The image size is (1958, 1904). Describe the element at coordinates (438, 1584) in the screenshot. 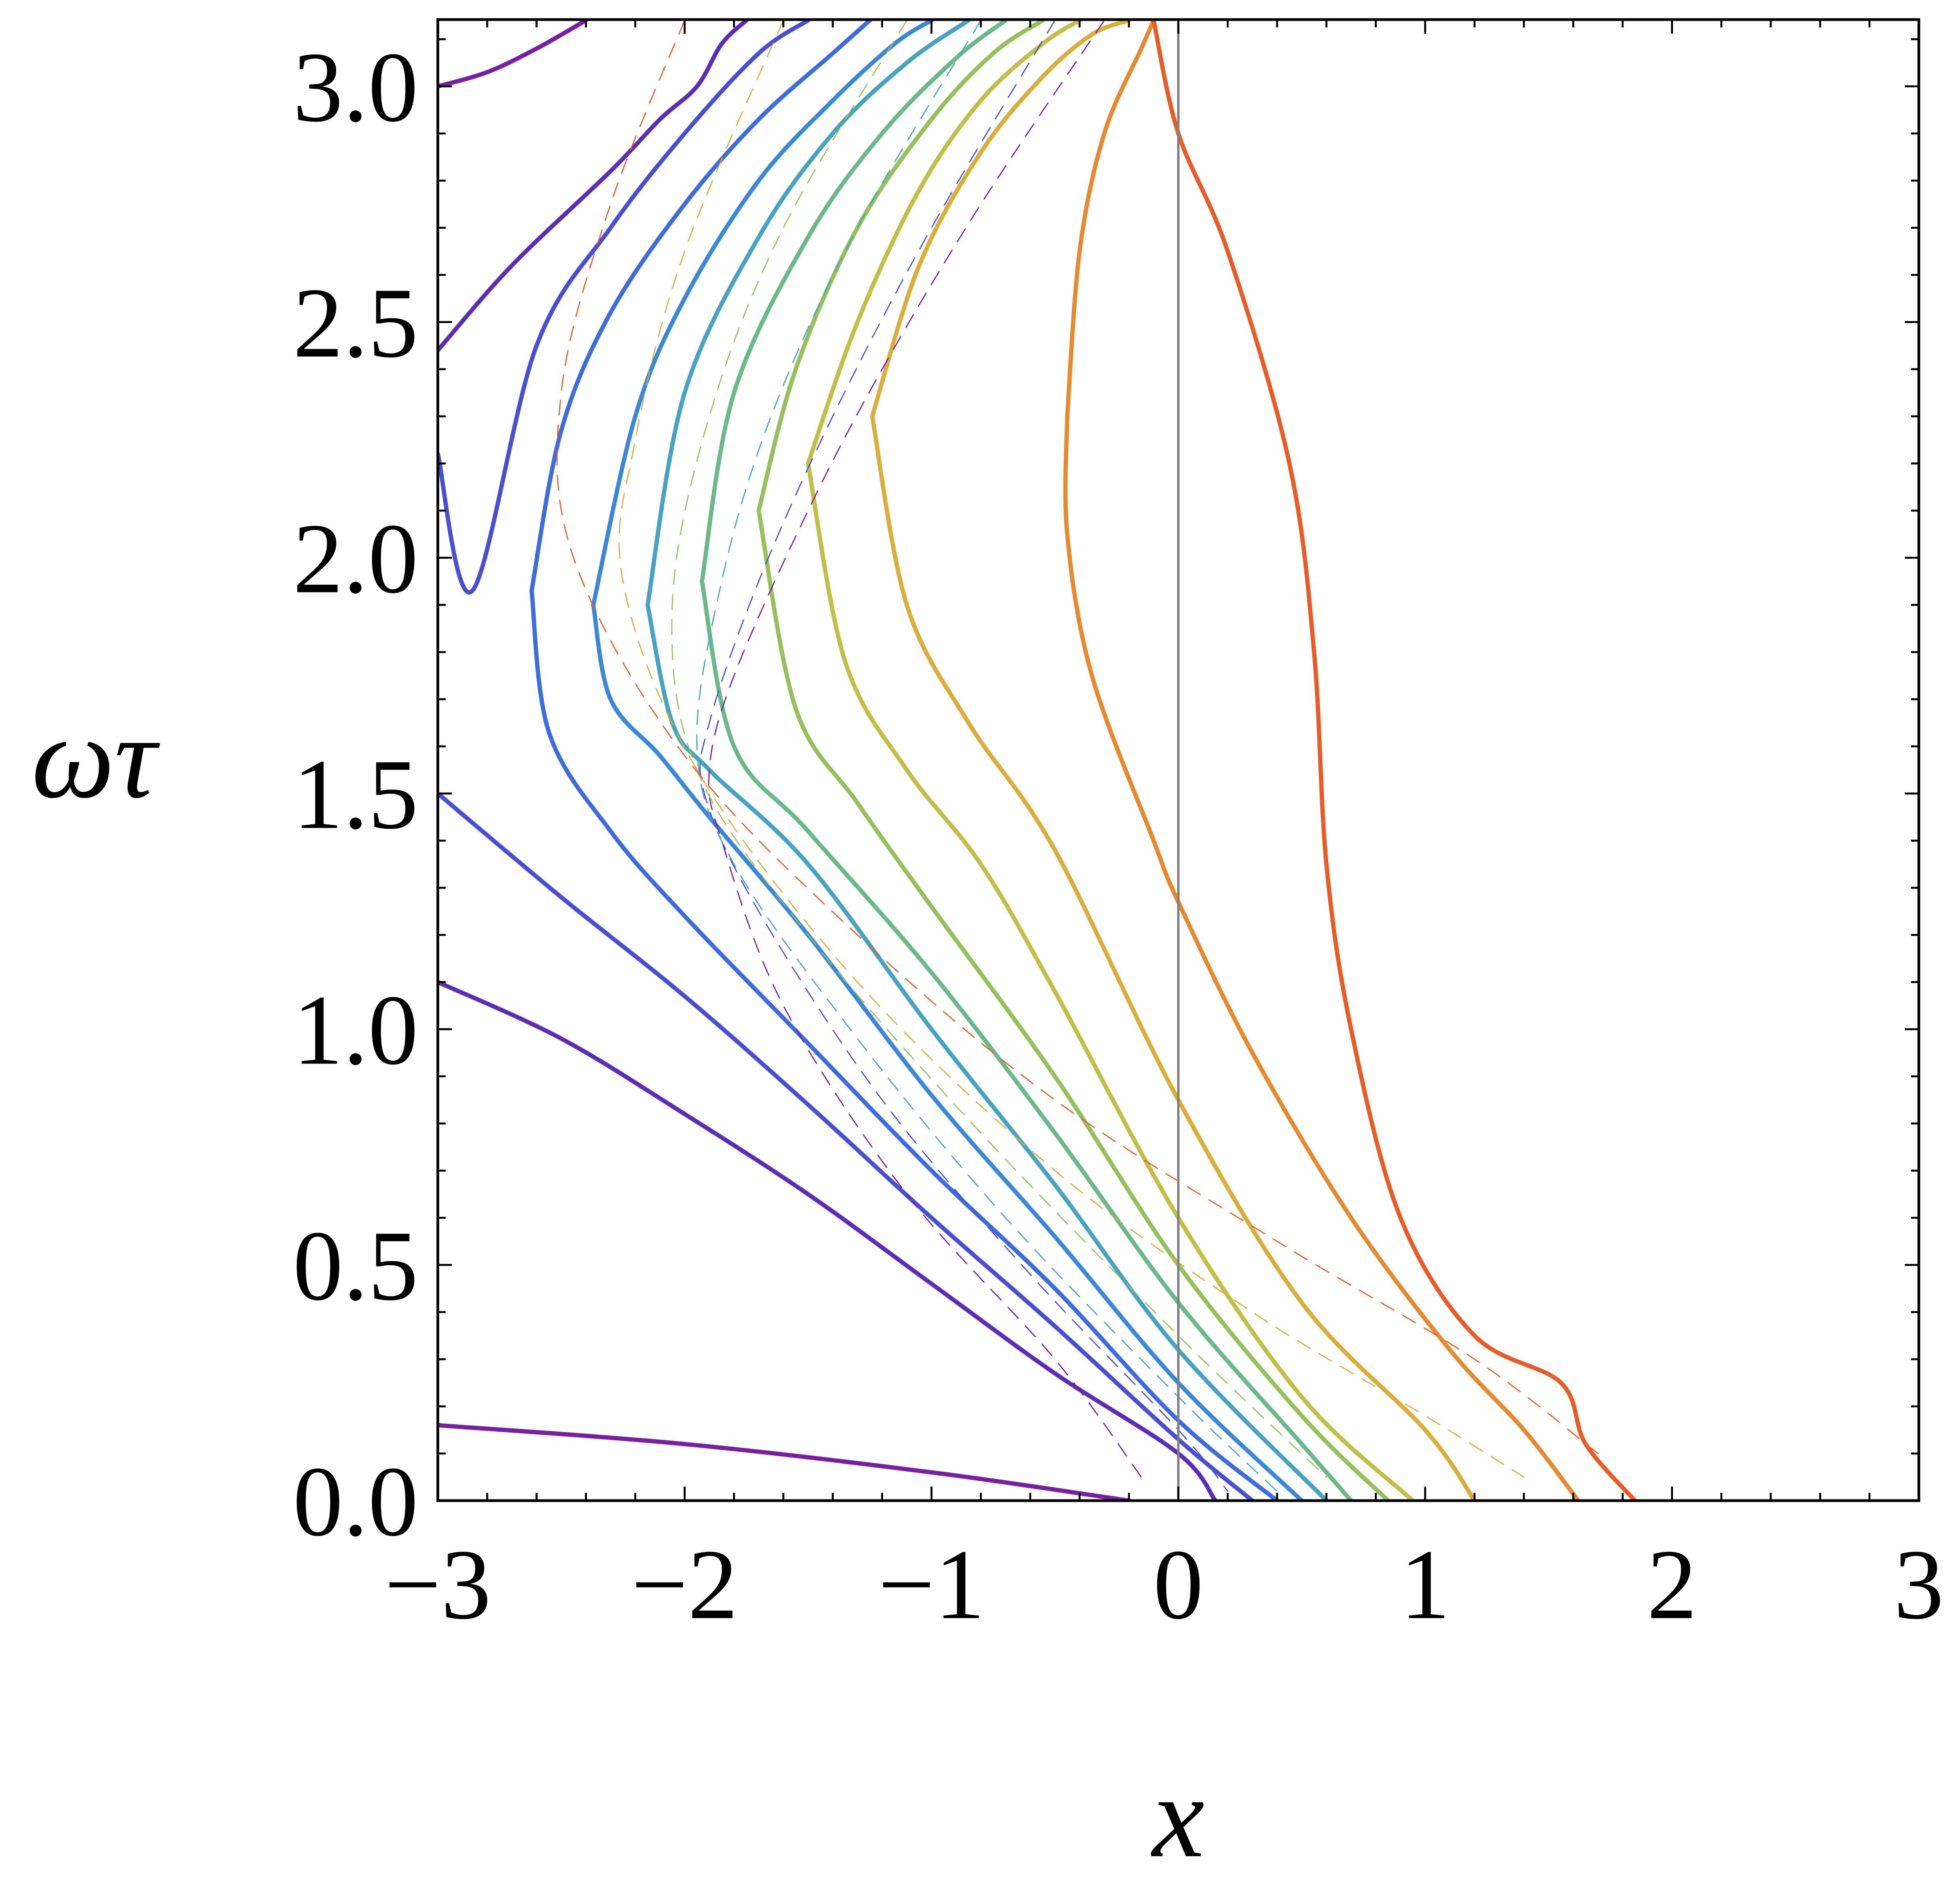

I see `x-tick-label-0: −3` at that location.